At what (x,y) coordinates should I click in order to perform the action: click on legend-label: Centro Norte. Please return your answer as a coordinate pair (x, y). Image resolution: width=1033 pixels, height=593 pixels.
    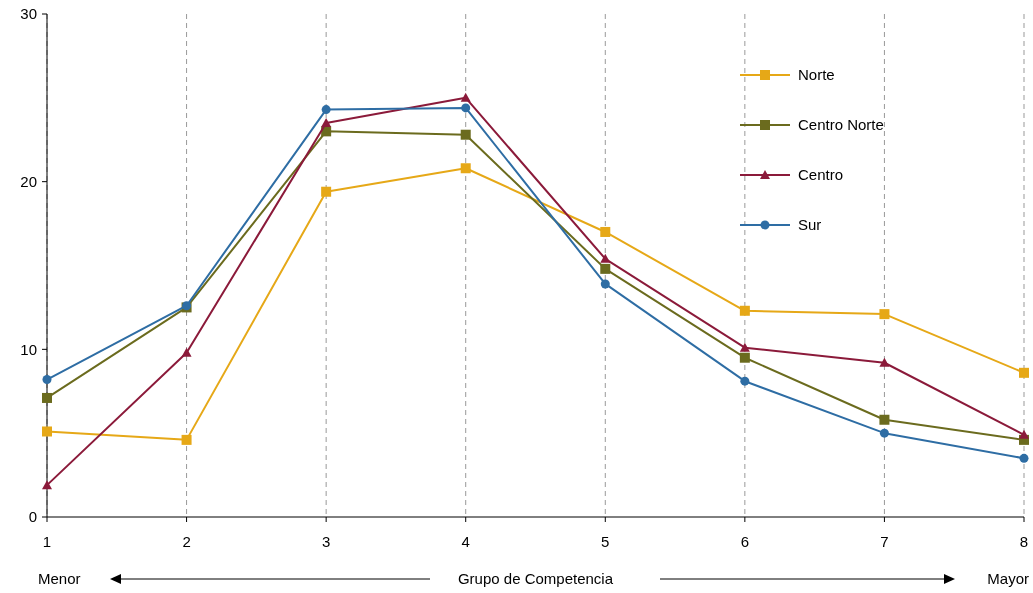
    Looking at the image, I should click on (841, 125).